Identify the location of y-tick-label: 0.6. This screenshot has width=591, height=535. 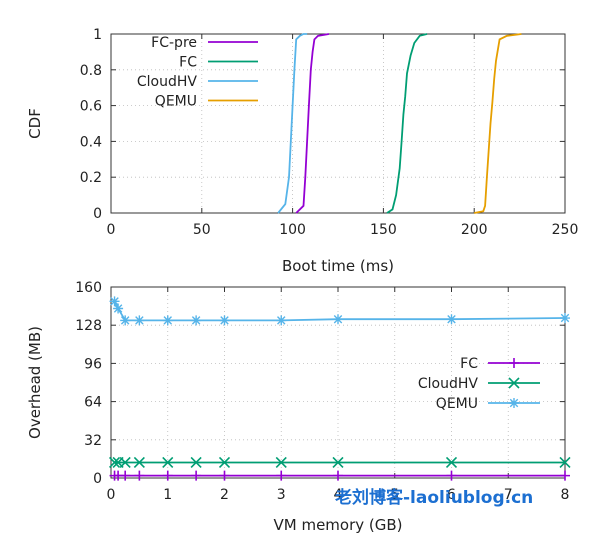
(91, 107).